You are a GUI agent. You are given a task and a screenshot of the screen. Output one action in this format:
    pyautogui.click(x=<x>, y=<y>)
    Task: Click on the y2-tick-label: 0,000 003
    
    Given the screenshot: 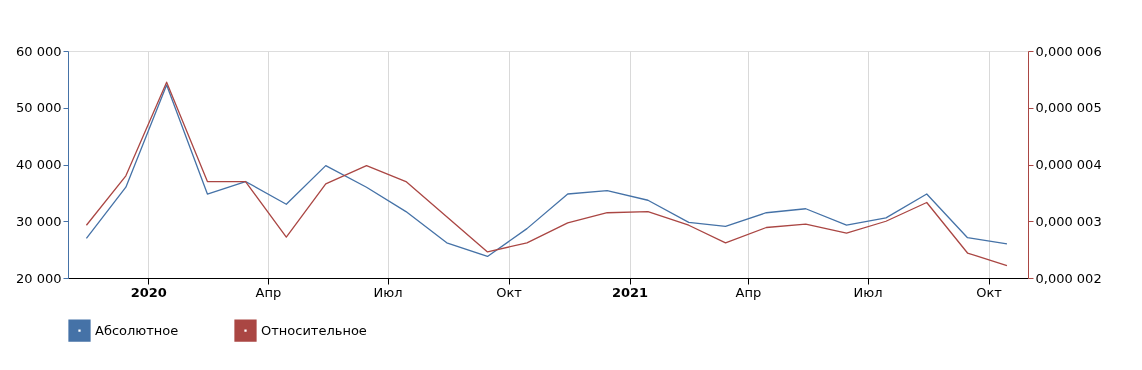 What is the action you would take?
    pyautogui.click(x=1068, y=221)
    